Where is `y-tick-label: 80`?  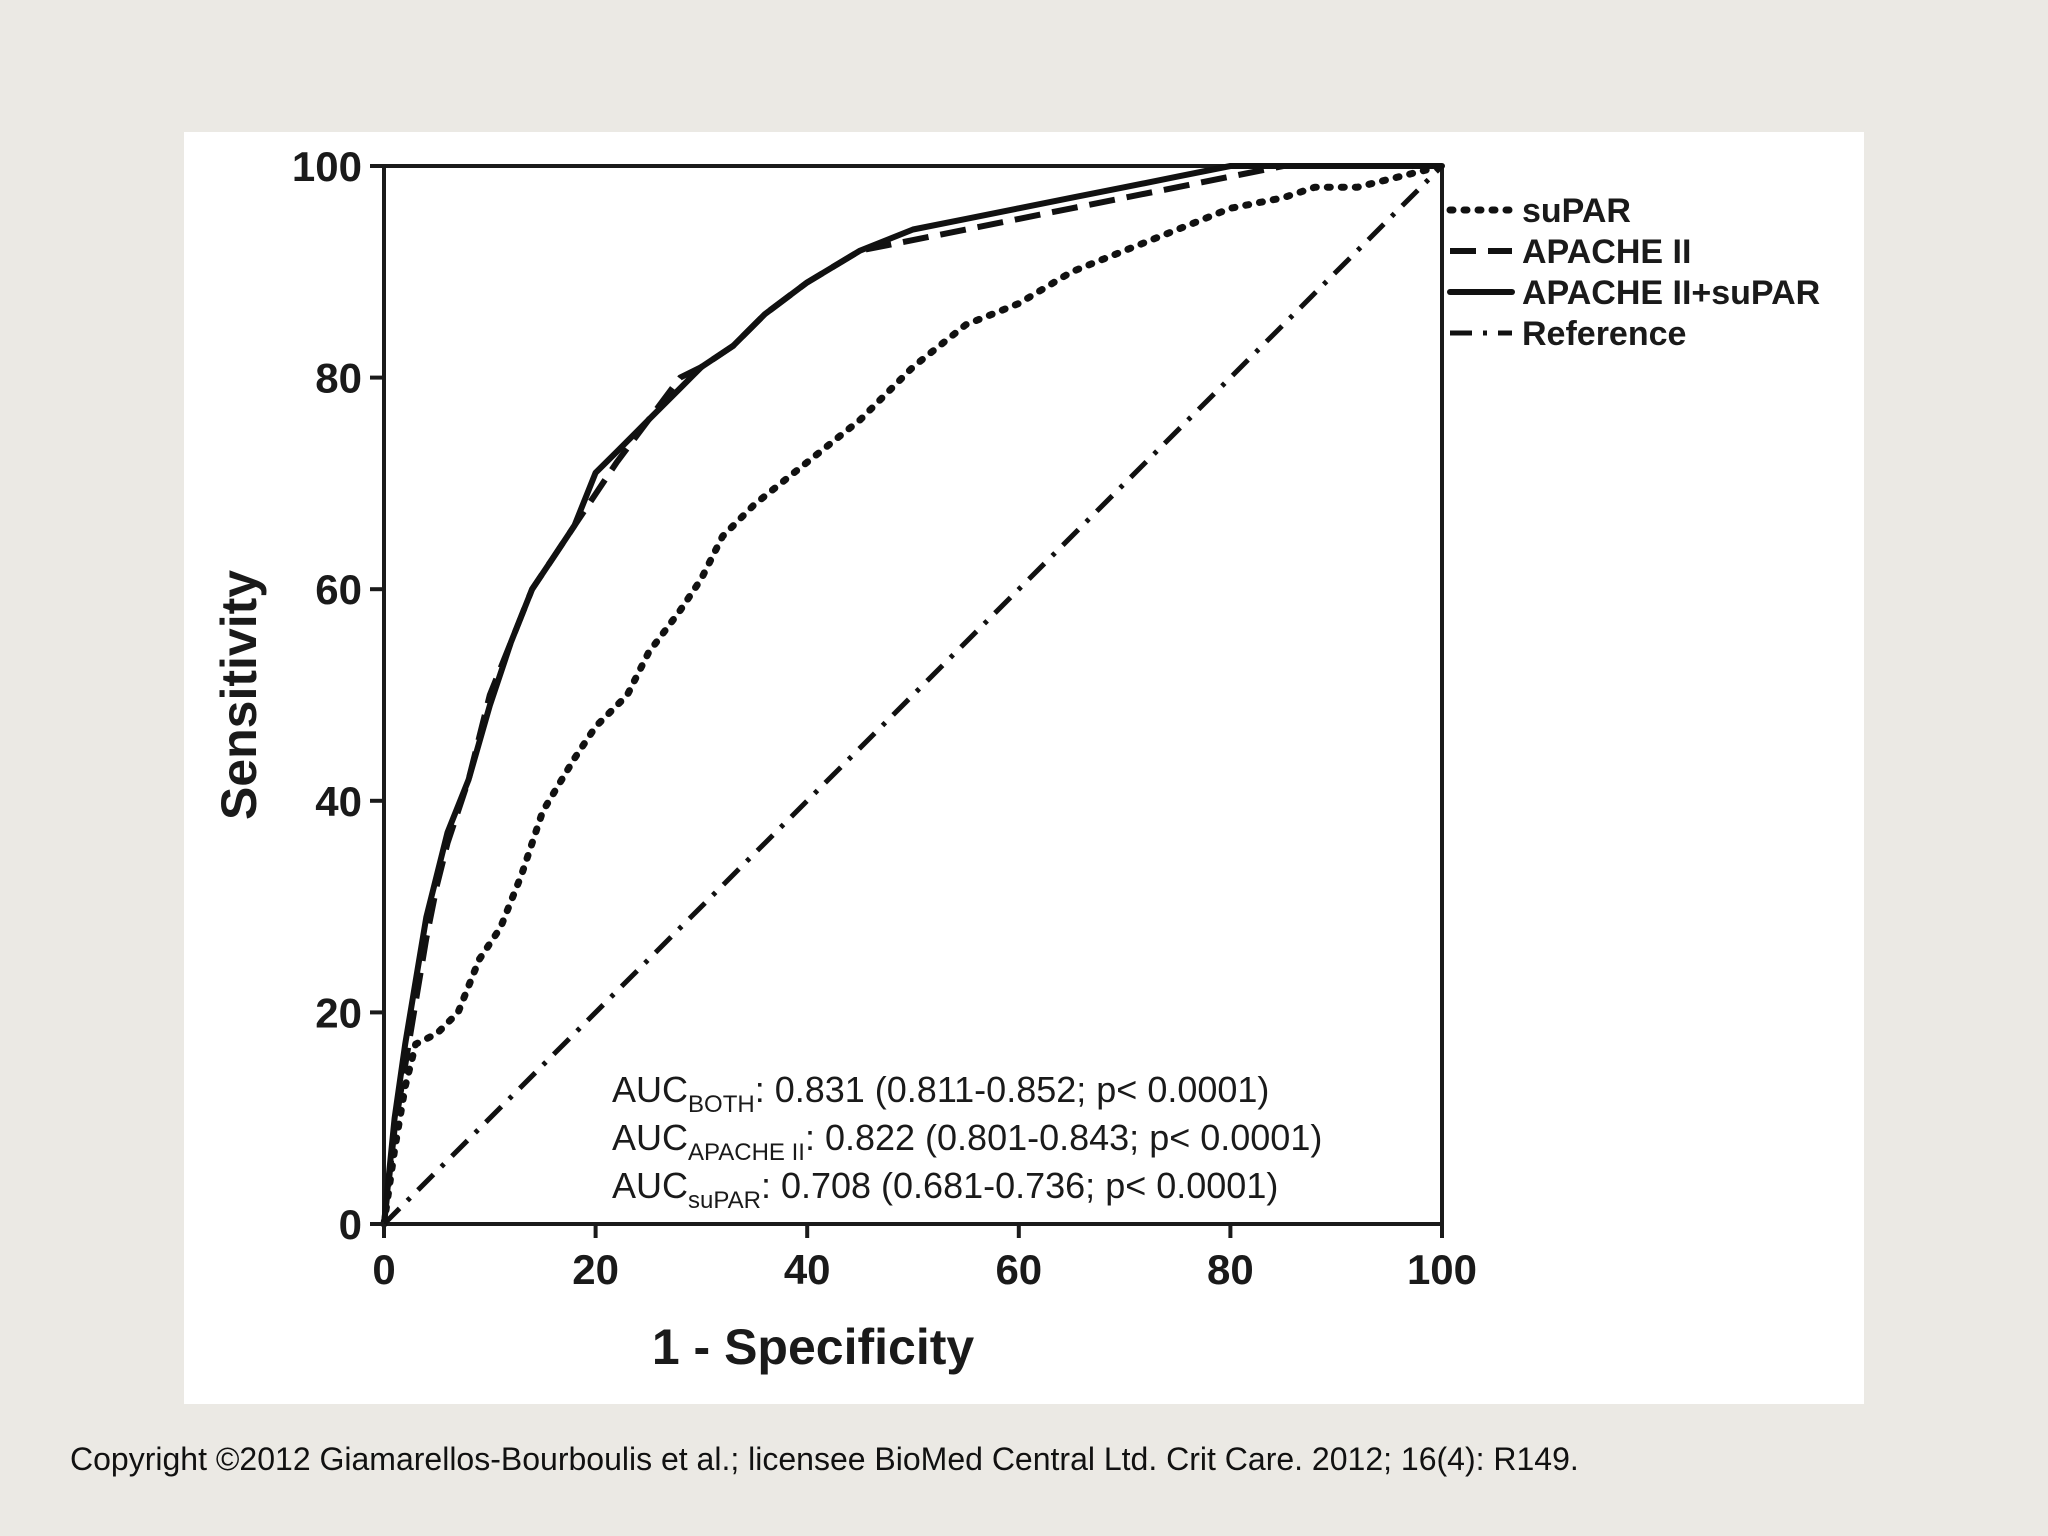
y-tick-label: 80 is located at coordinates (338, 378).